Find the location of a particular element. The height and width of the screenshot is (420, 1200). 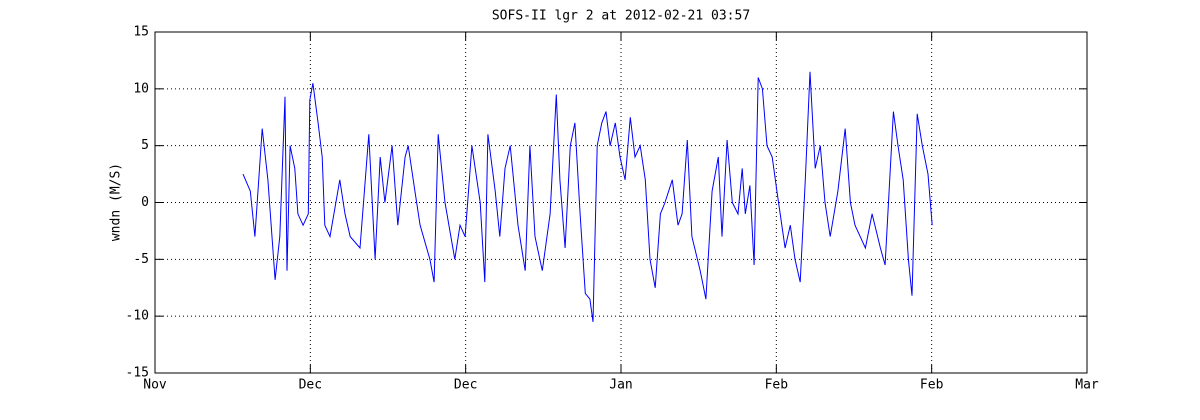

y-tick-label: 15 is located at coordinates (141, 32).